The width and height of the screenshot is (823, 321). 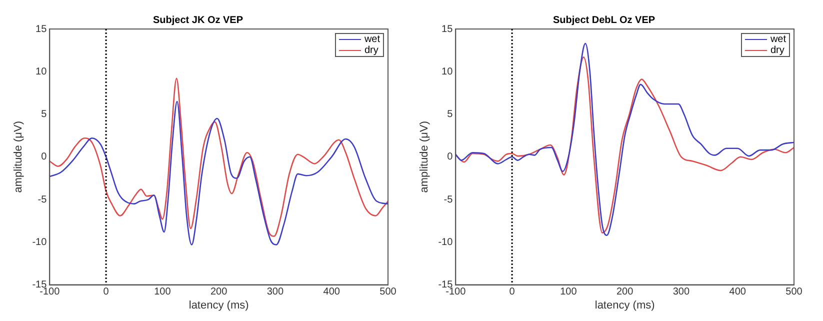 What do you see at coordinates (198, 20) in the screenshot?
I see `chart-title: Subject JK Oz VEP` at bounding box center [198, 20].